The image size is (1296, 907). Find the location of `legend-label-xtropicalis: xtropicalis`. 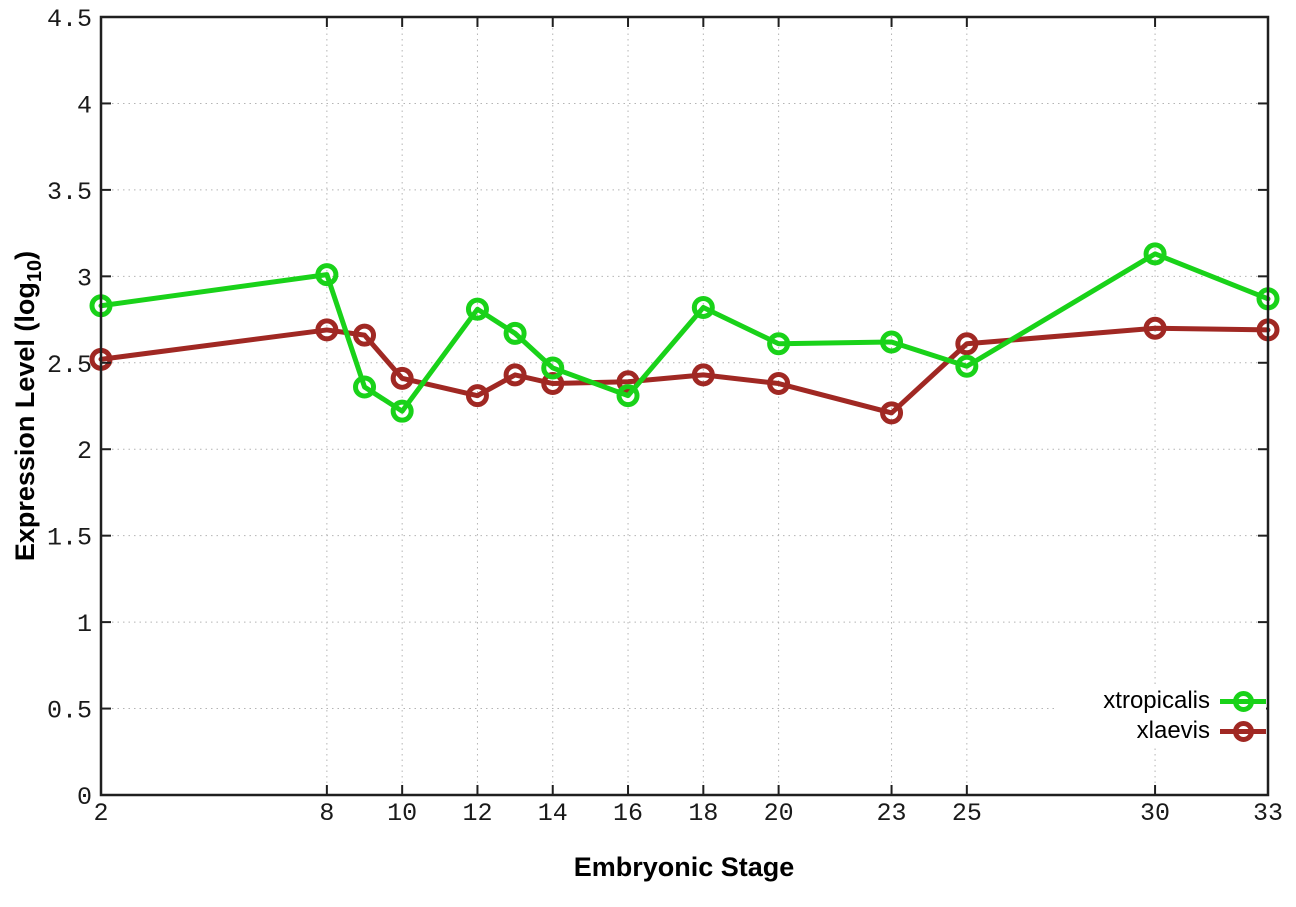

legend-label-xtropicalis: xtropicalis is located at coordinates (1156, 700).